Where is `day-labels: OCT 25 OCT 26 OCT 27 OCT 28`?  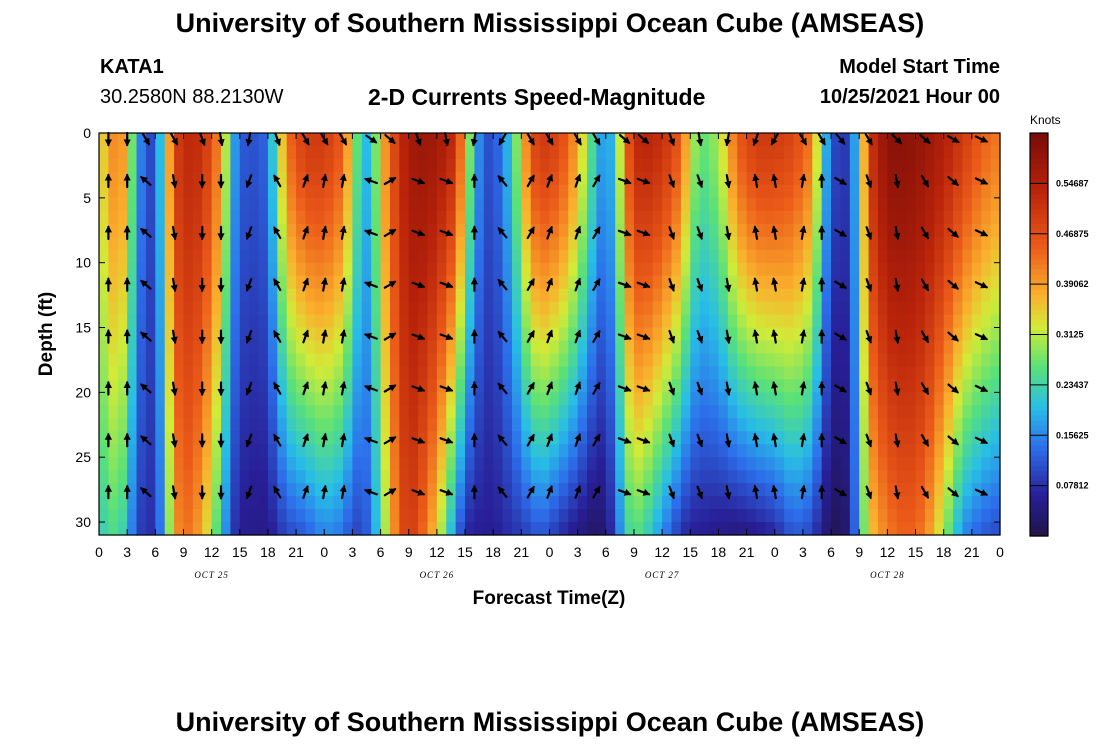 day-labels: OCT 25 OCT 26 OCT 27 OCT 28 is located at coordinates (548, 575).